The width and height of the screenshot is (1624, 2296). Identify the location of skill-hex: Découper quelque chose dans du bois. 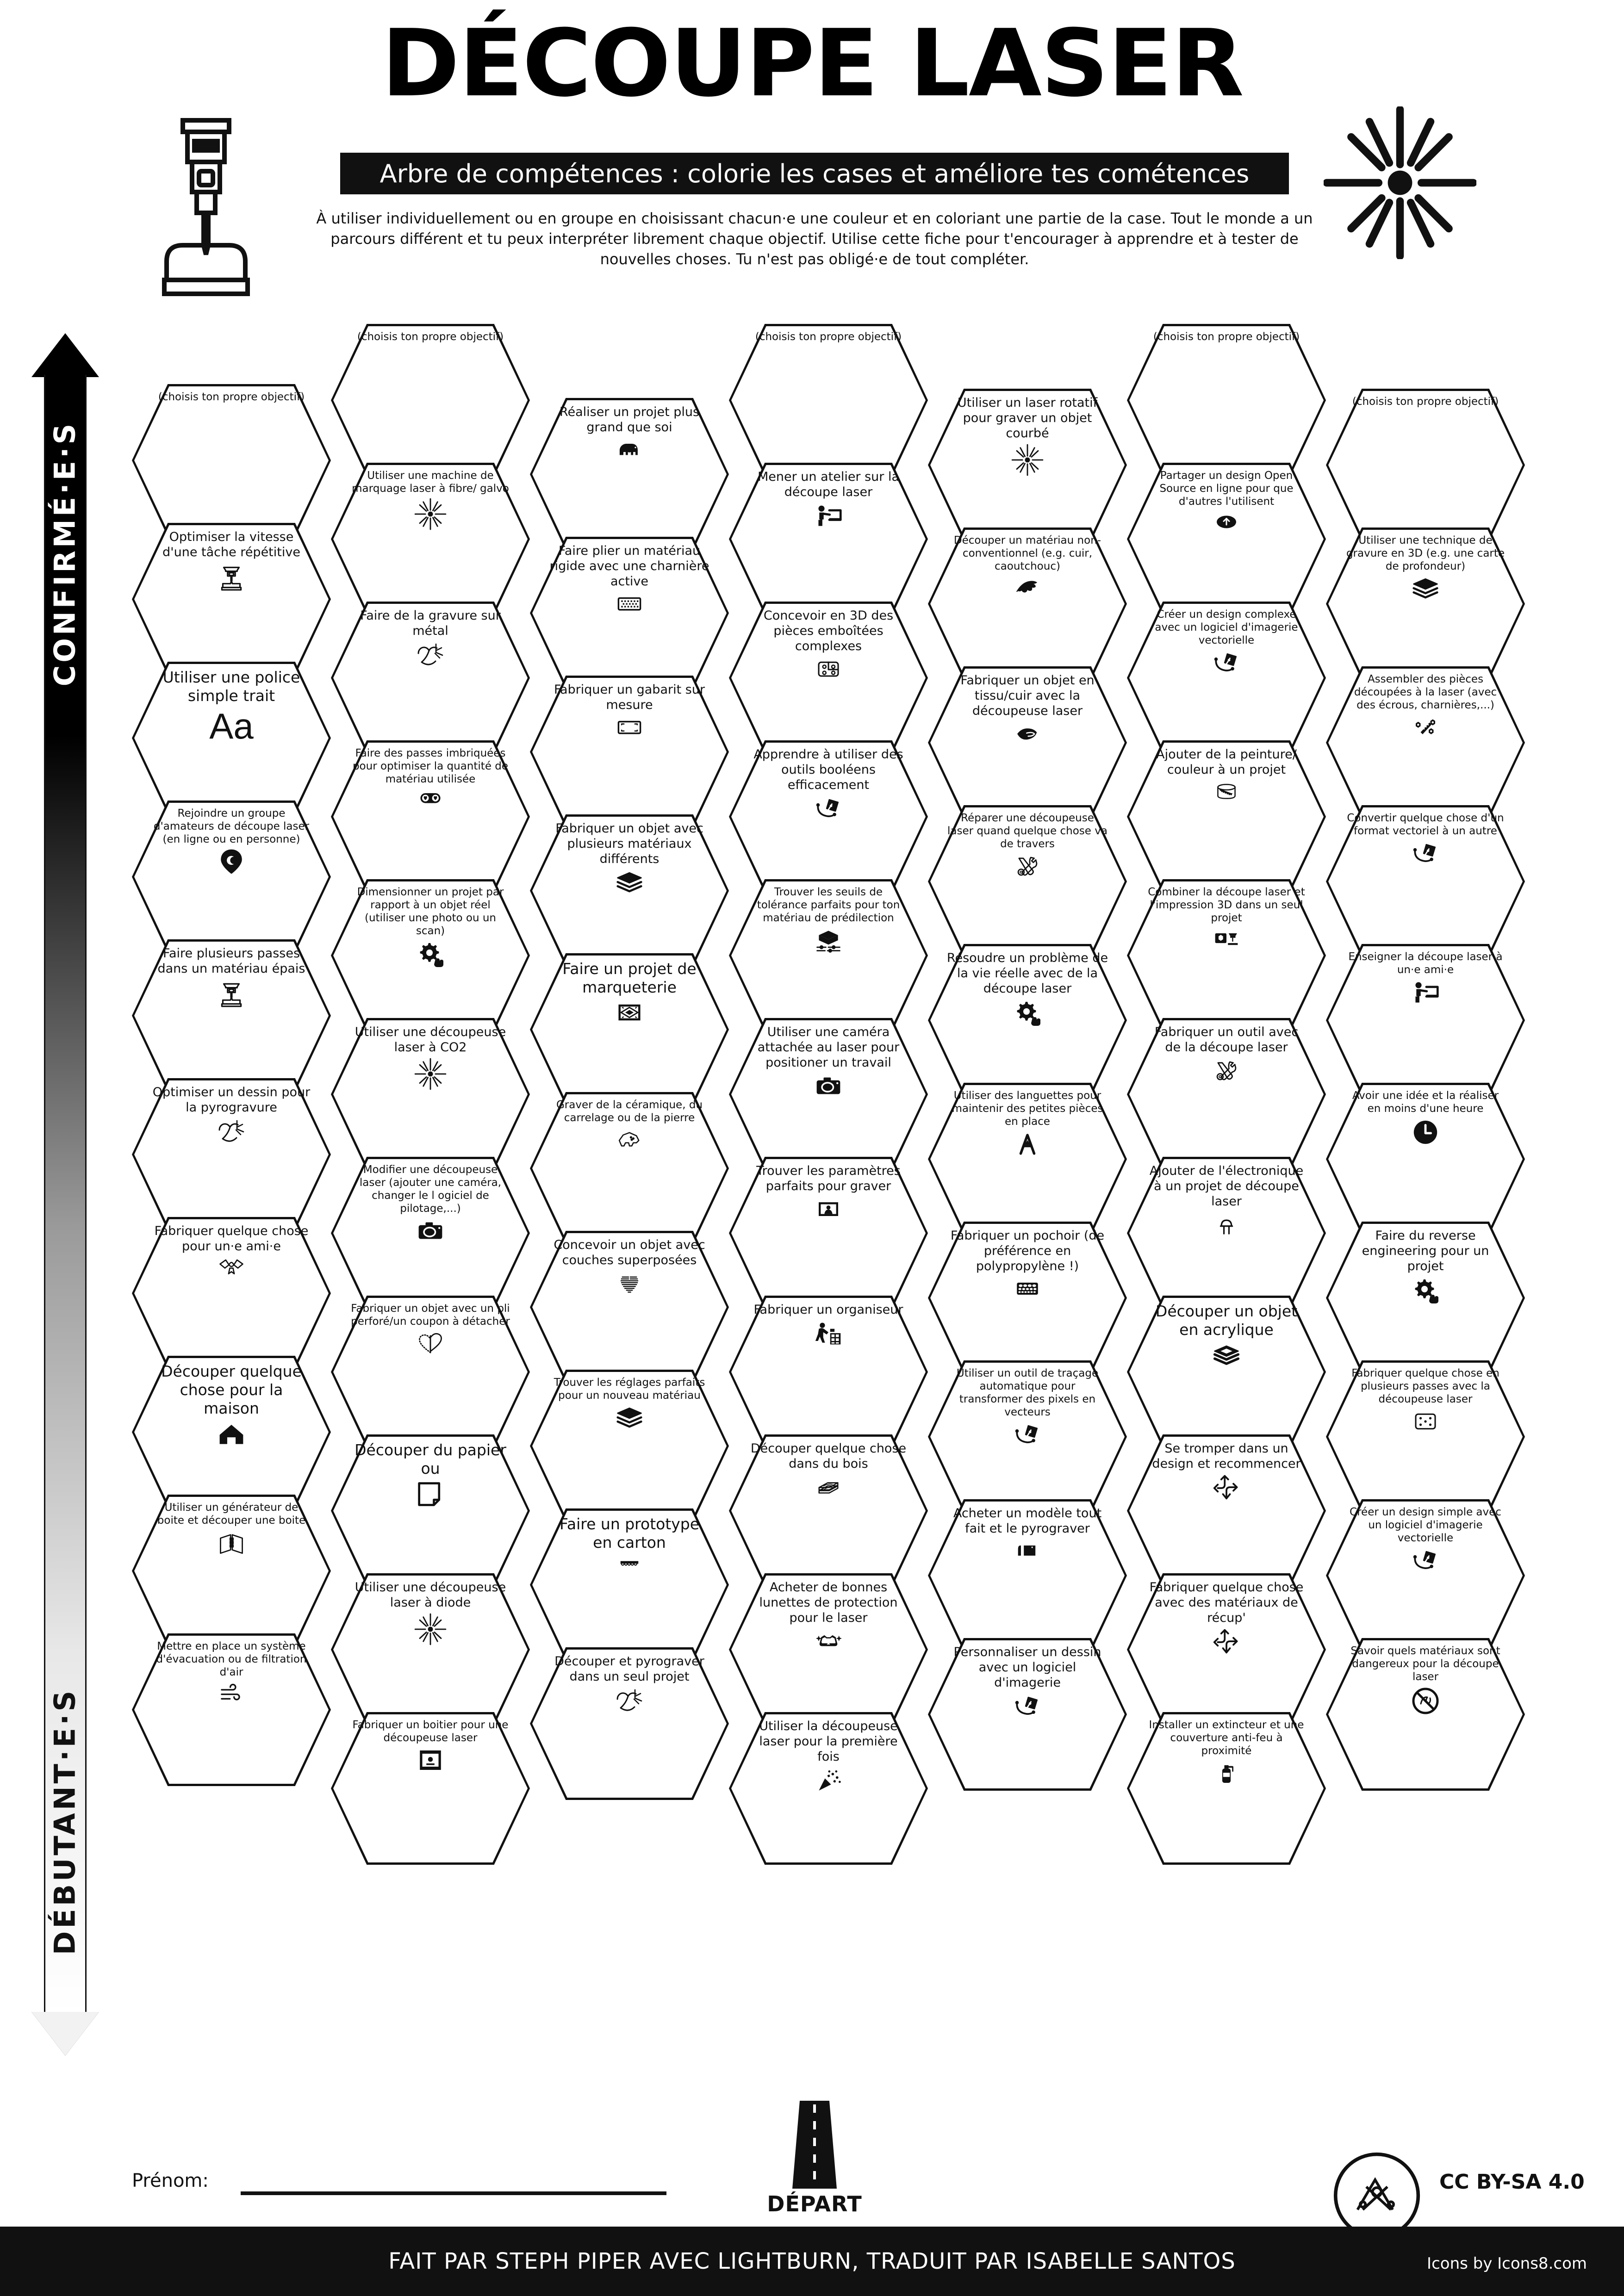
(828, 1511).